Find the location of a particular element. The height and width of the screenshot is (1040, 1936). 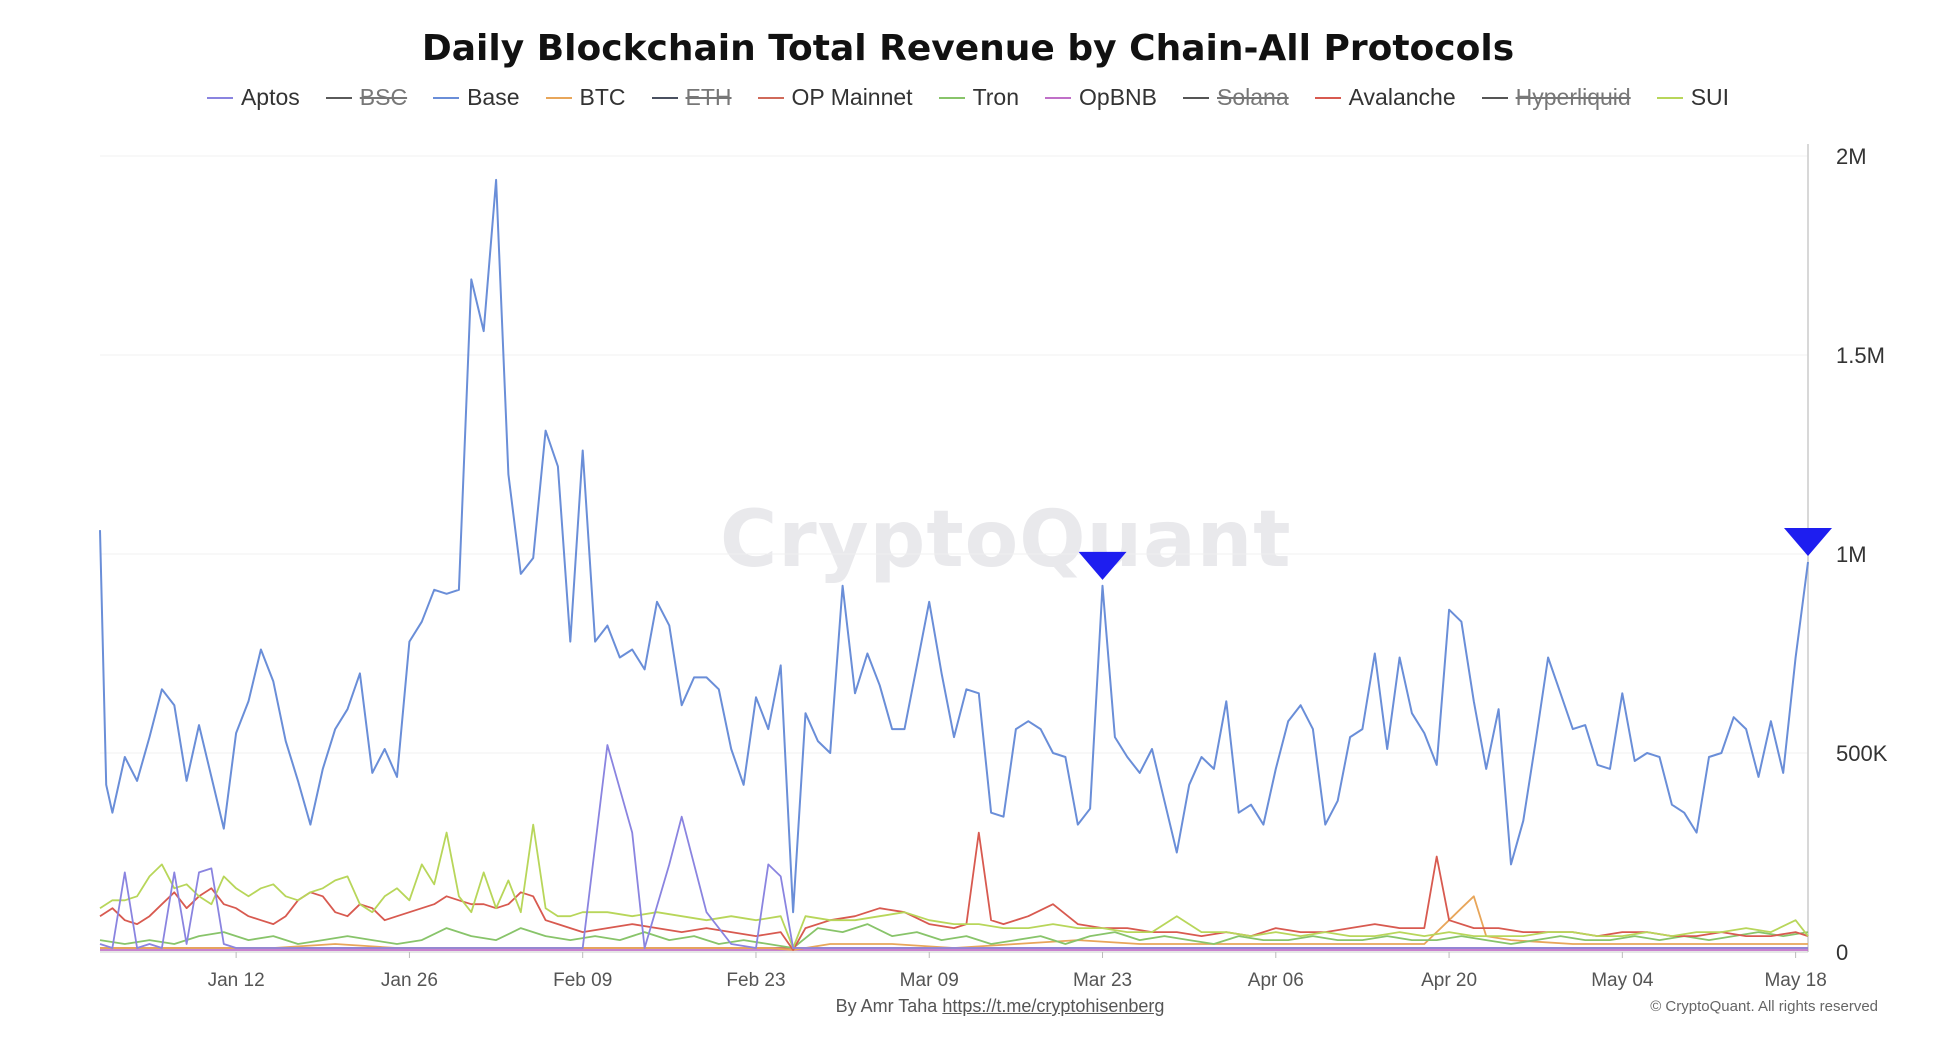

y-tick-label: 0 is located at coordinates (1842, 952).